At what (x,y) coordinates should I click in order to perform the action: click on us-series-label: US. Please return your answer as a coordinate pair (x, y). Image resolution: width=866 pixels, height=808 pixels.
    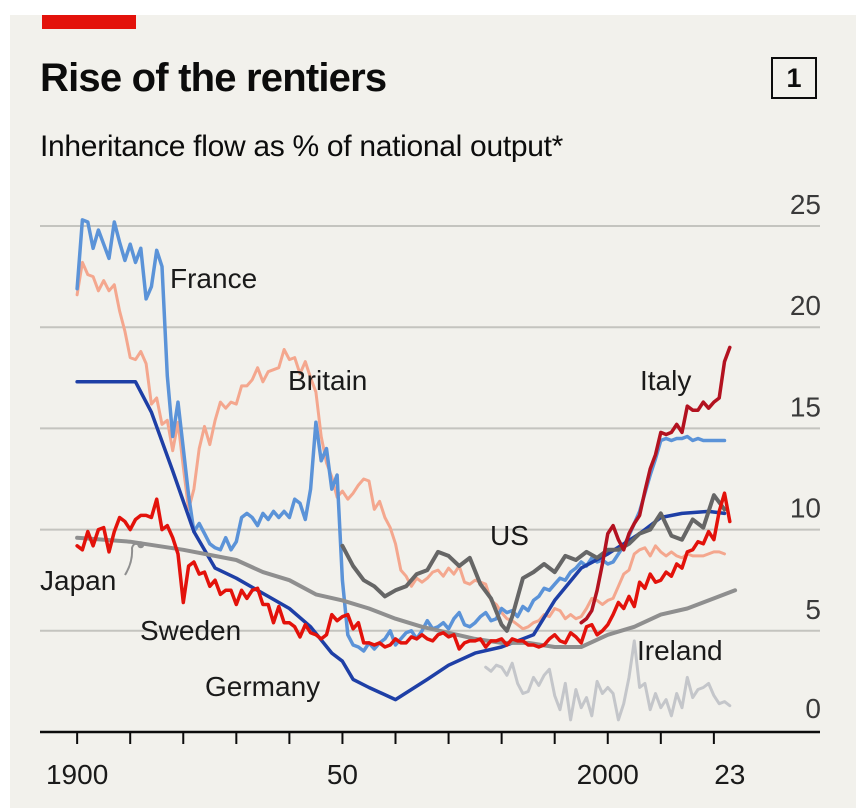
    Looking at the image, I should click on (509, 535).